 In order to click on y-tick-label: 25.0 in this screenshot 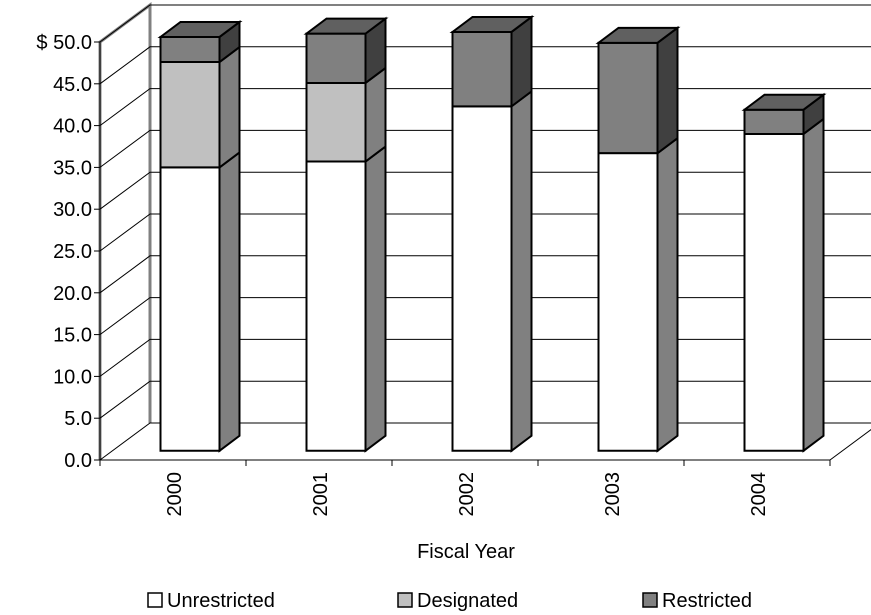, I will do `click(72, 252)`.